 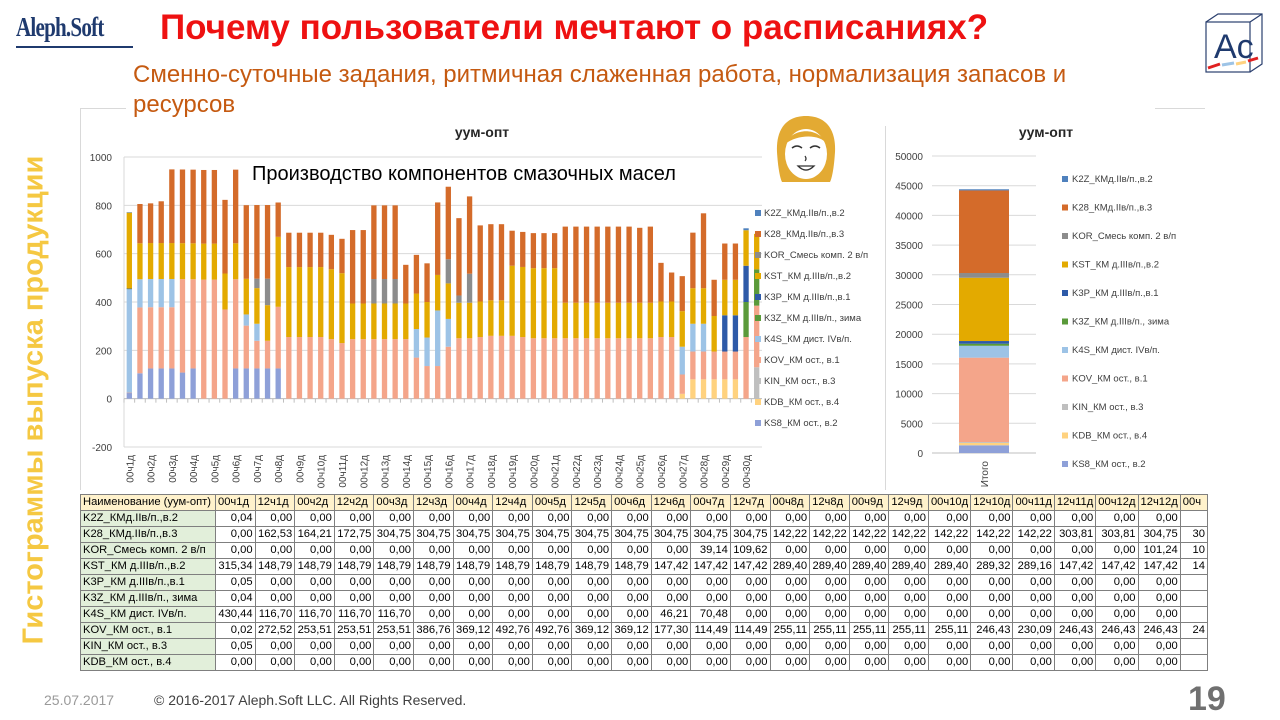 What do you see at coordinates (148, 598) in the screenshot?
I see `row-label-cell: K3Z_КМ д.IIIв/п., зима` at bounding box center [148, 598].